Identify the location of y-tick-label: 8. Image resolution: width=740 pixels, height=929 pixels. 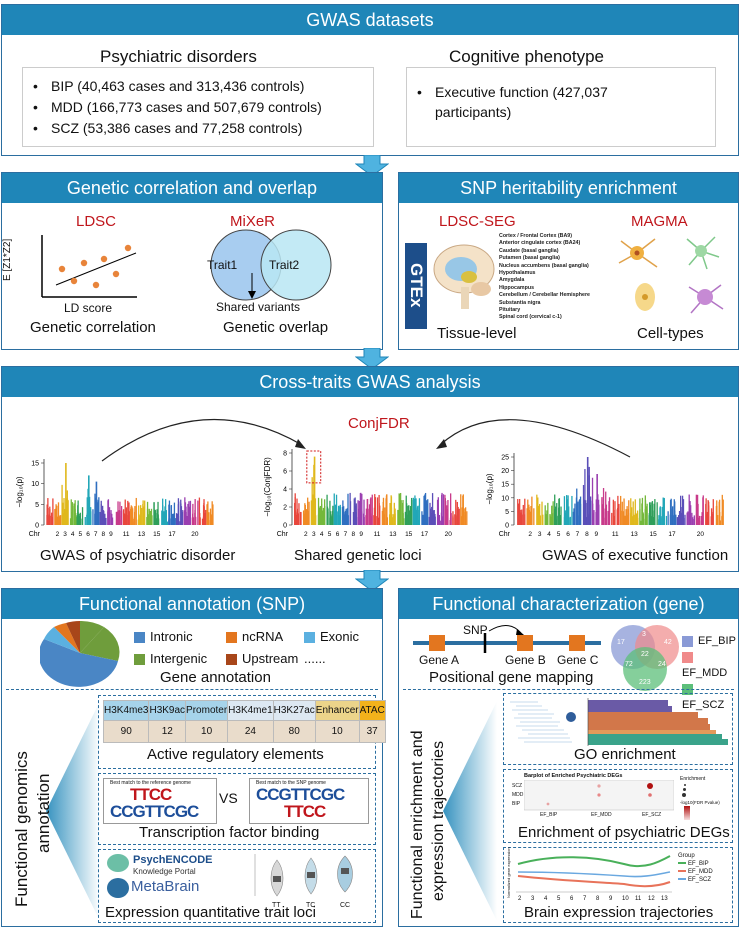
(285, 454).